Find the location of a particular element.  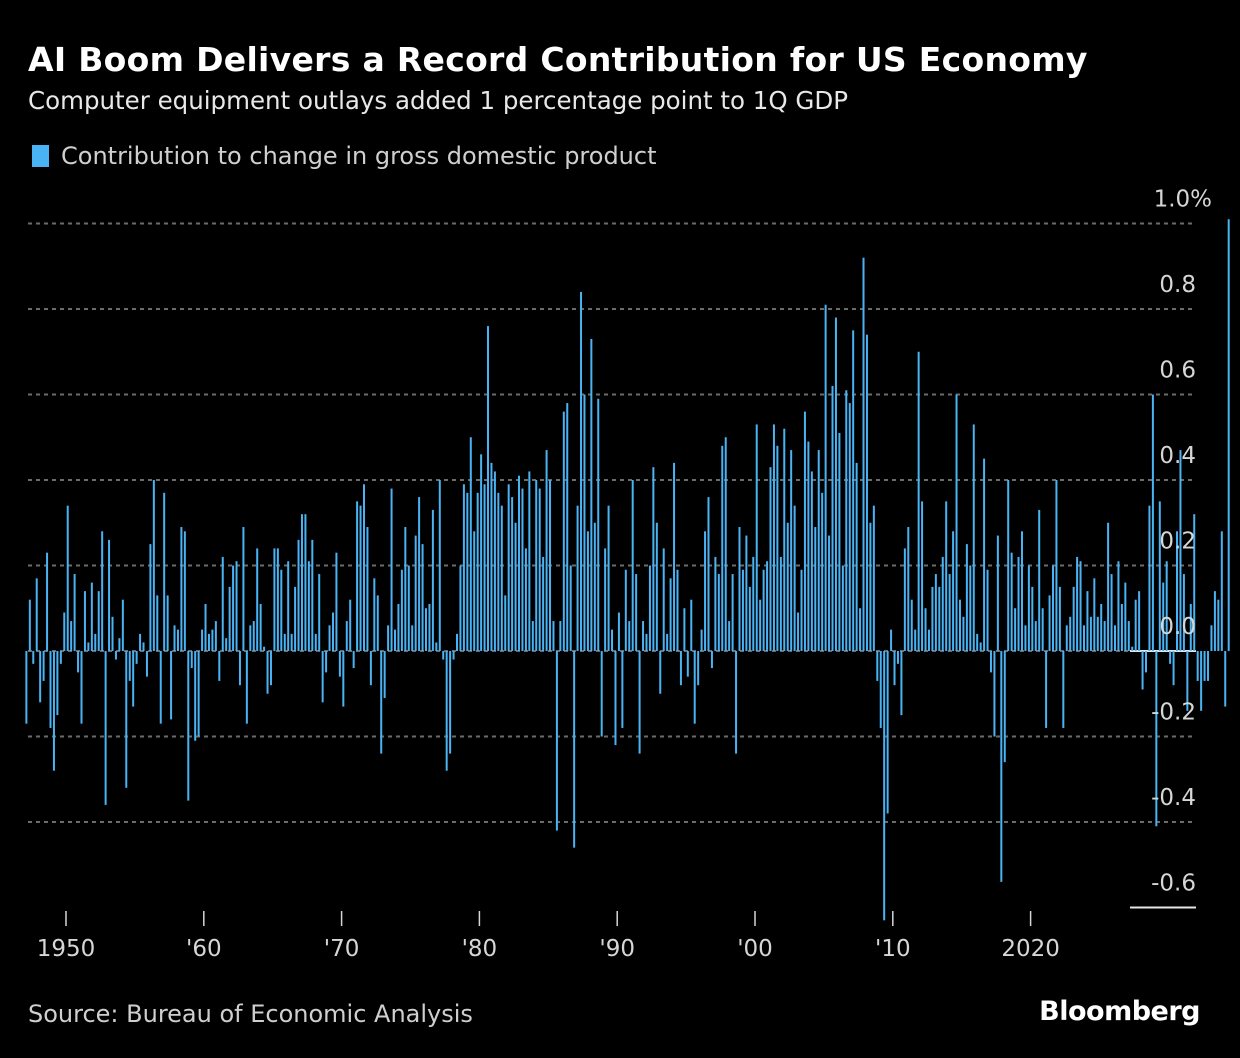

y-tick-label: -0.6 is located at coordinates (1173, 884).